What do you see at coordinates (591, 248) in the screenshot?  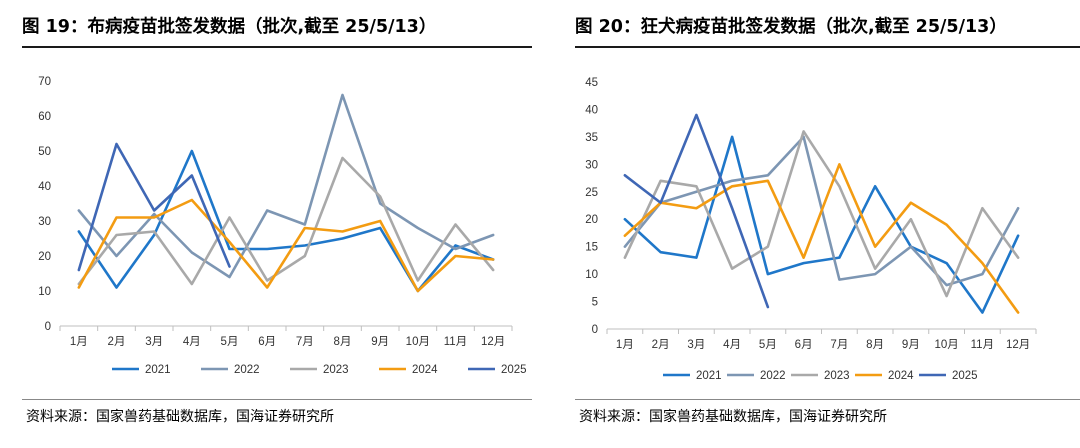 I see `y-tick-label: 15` at bounding box center [591, 248].